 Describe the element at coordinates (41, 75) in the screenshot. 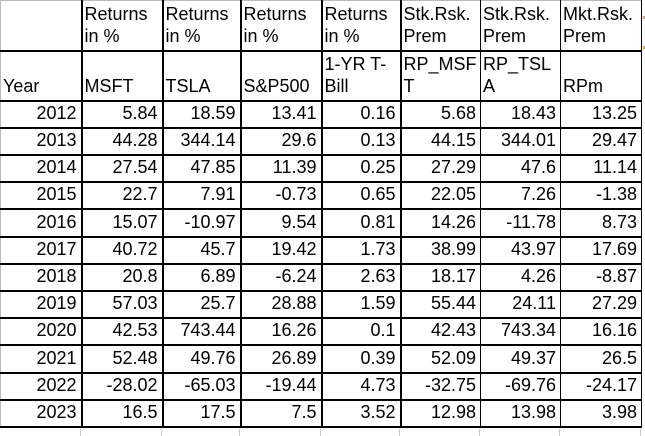

I see `column-header-cell-0: Year` at that location.